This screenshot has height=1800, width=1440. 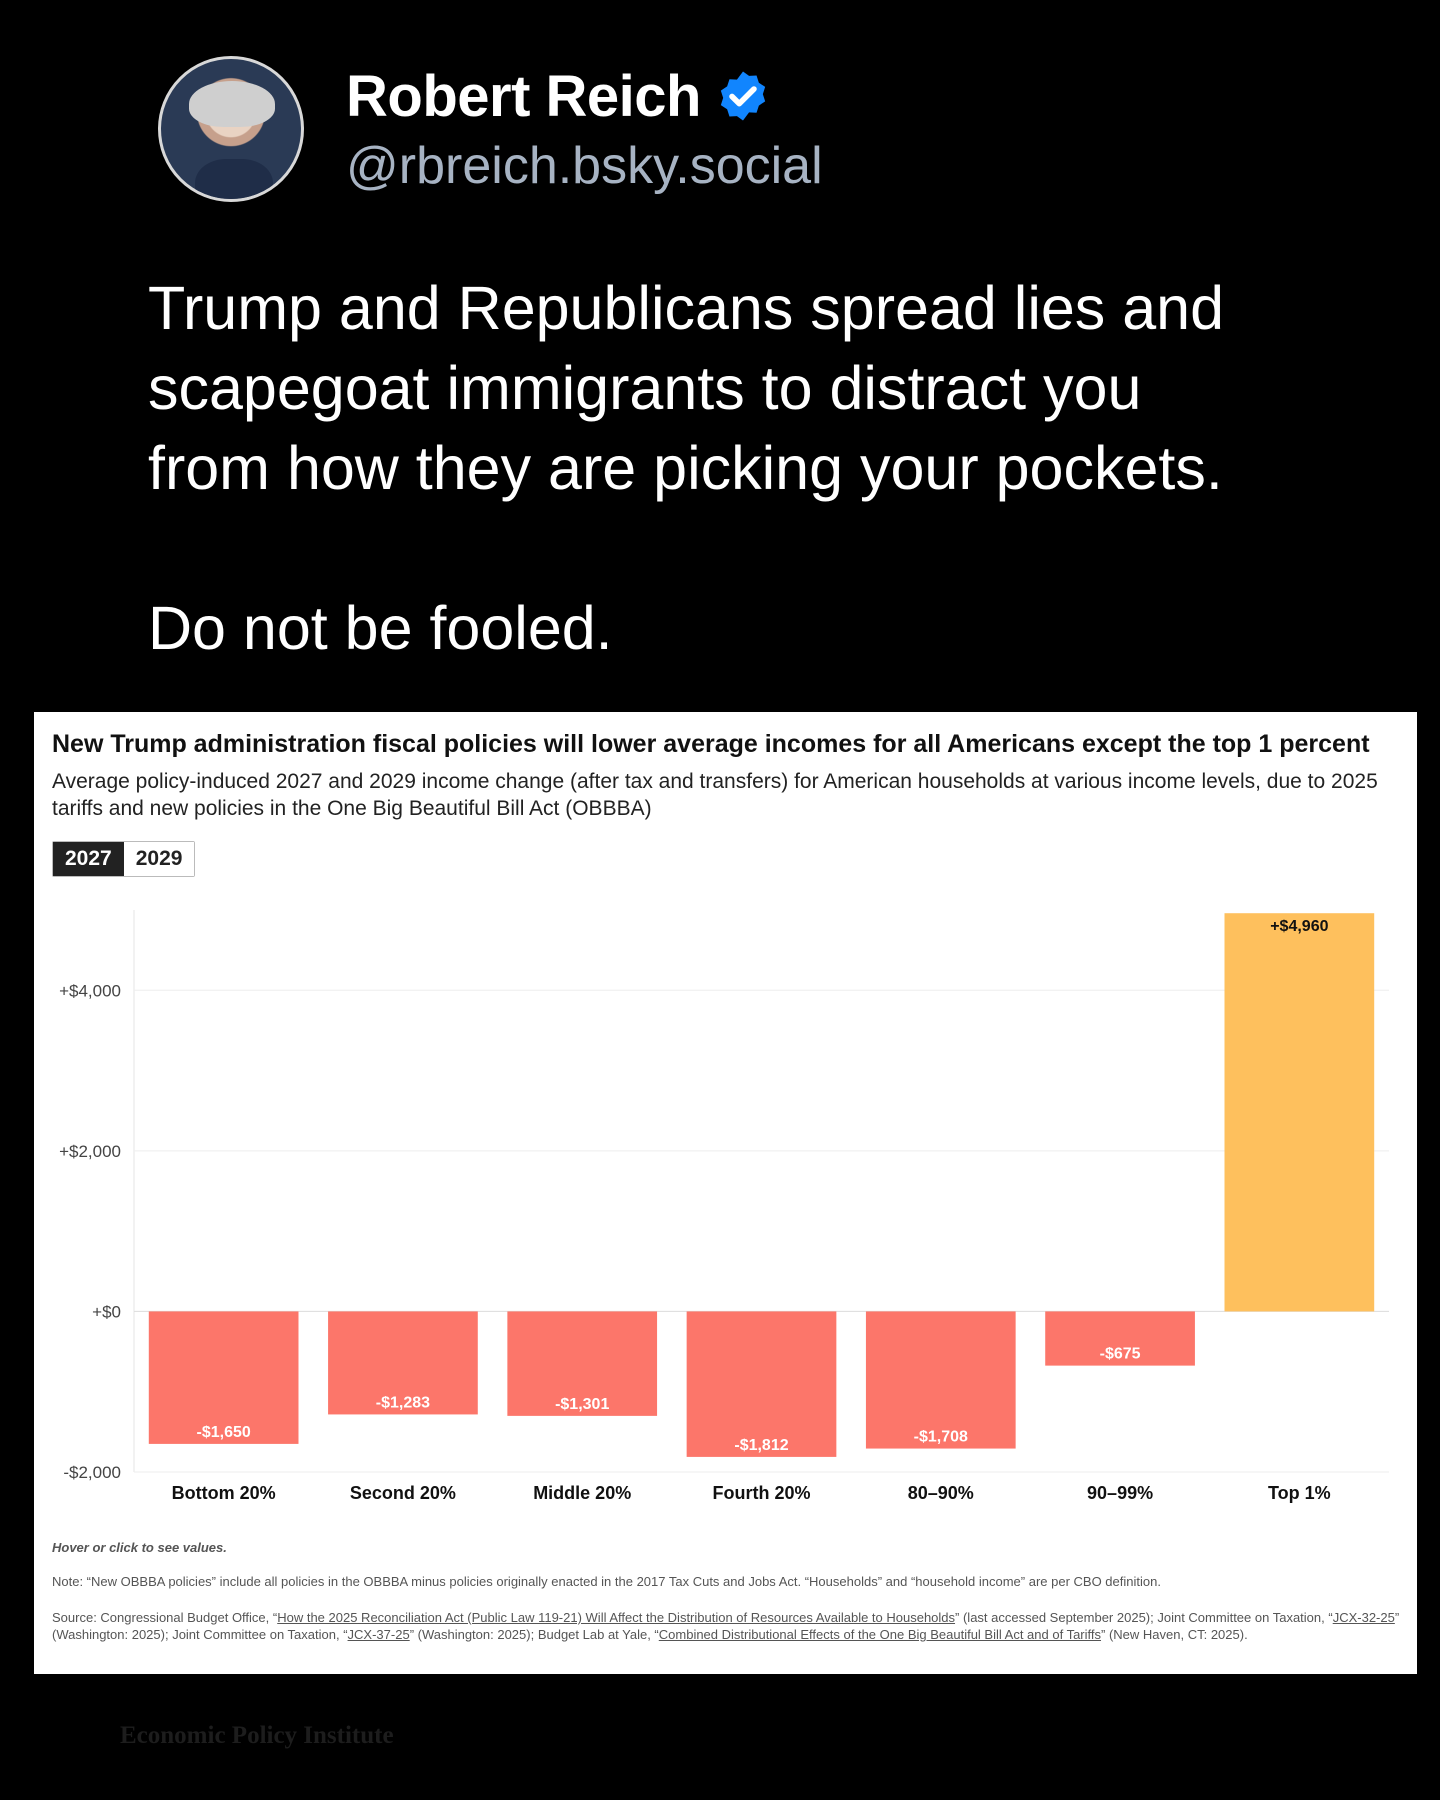 What do you see at coordinates (165, 1617) in the screenshot?
I see `source-text: Source: Congressional Budget Office, “` at bounding box center [165, 1617].